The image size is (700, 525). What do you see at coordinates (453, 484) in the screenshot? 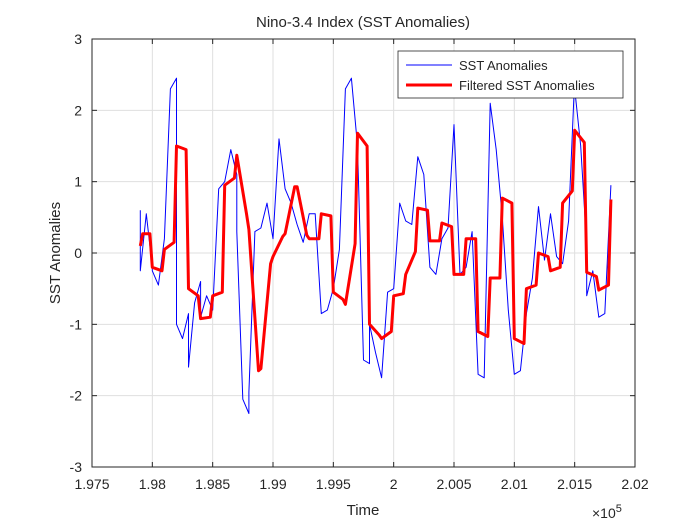
I see `x-tick-label: 2.005` at bounding box center [453, 484].